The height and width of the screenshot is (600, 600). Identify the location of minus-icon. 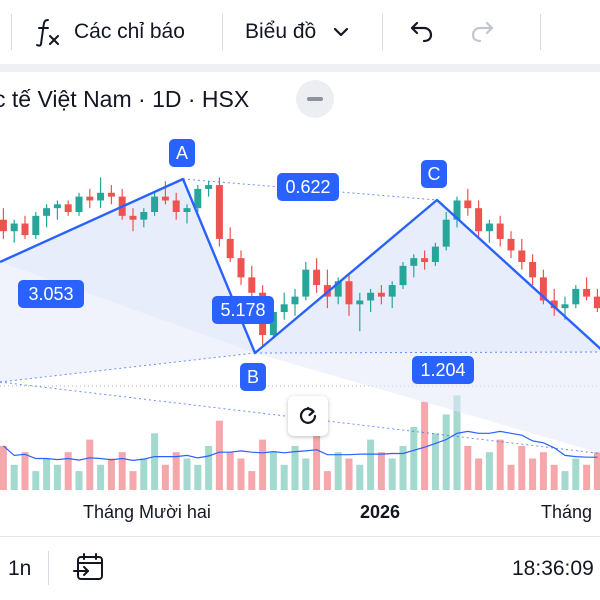
(315, 99).